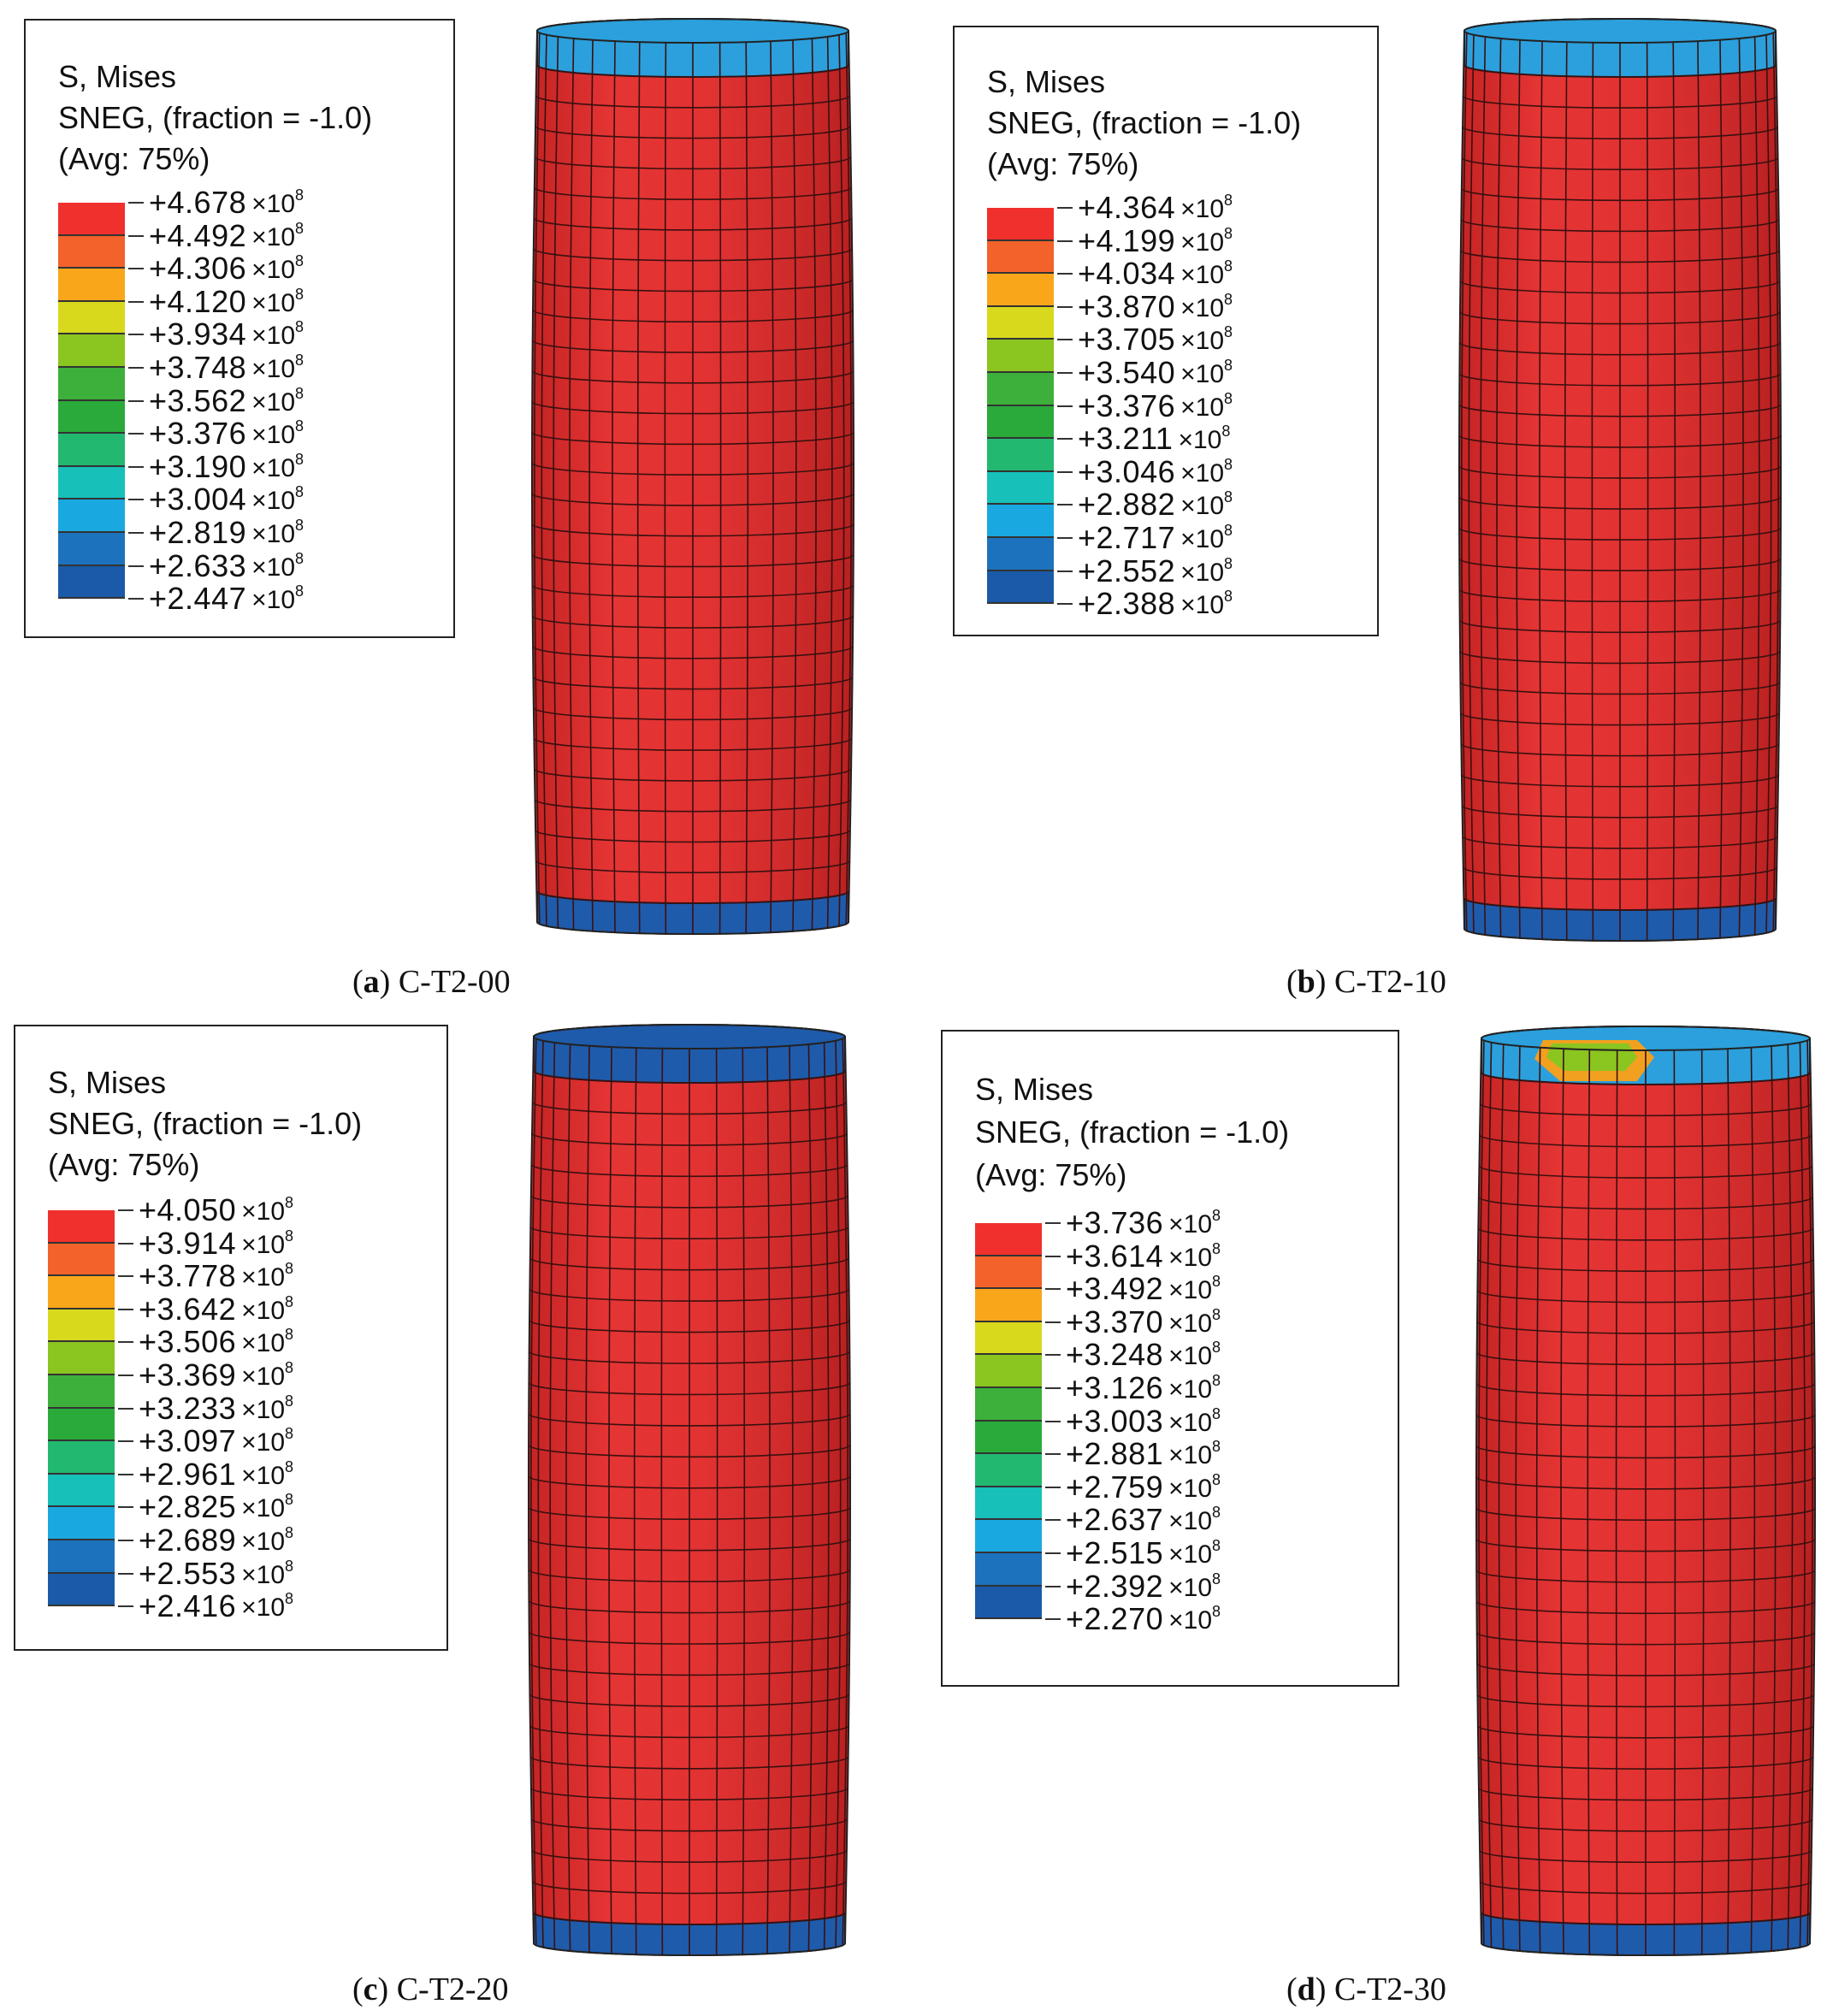  I want to click on legend-value: +2.552, so click(1127, 570).